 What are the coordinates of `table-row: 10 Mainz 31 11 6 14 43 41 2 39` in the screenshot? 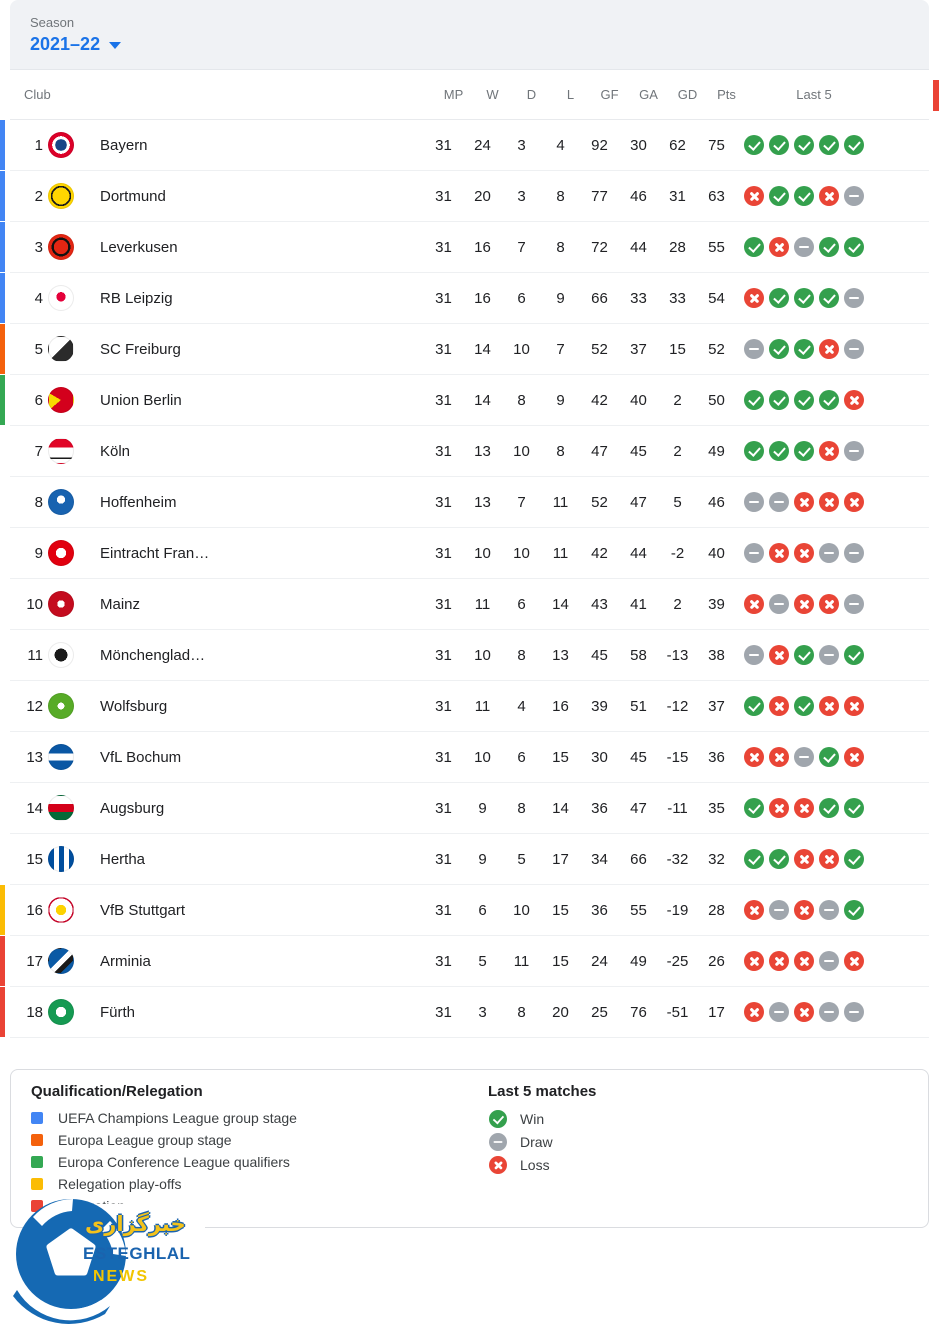 It's located at (469, 604).